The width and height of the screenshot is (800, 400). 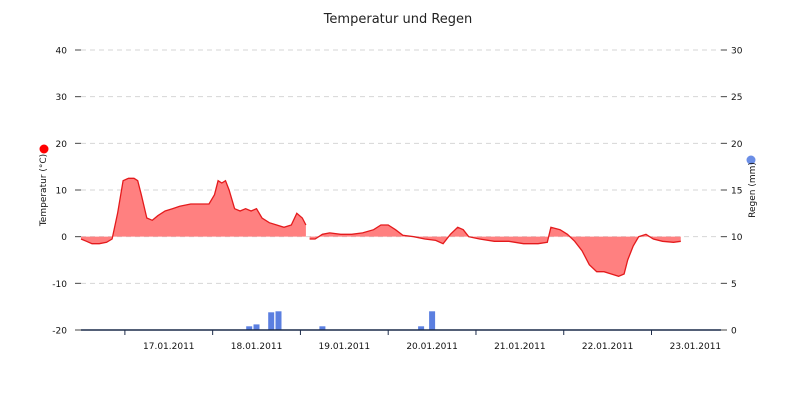 I want to click on left-tick-label: 20, so click(x=62, y=145).